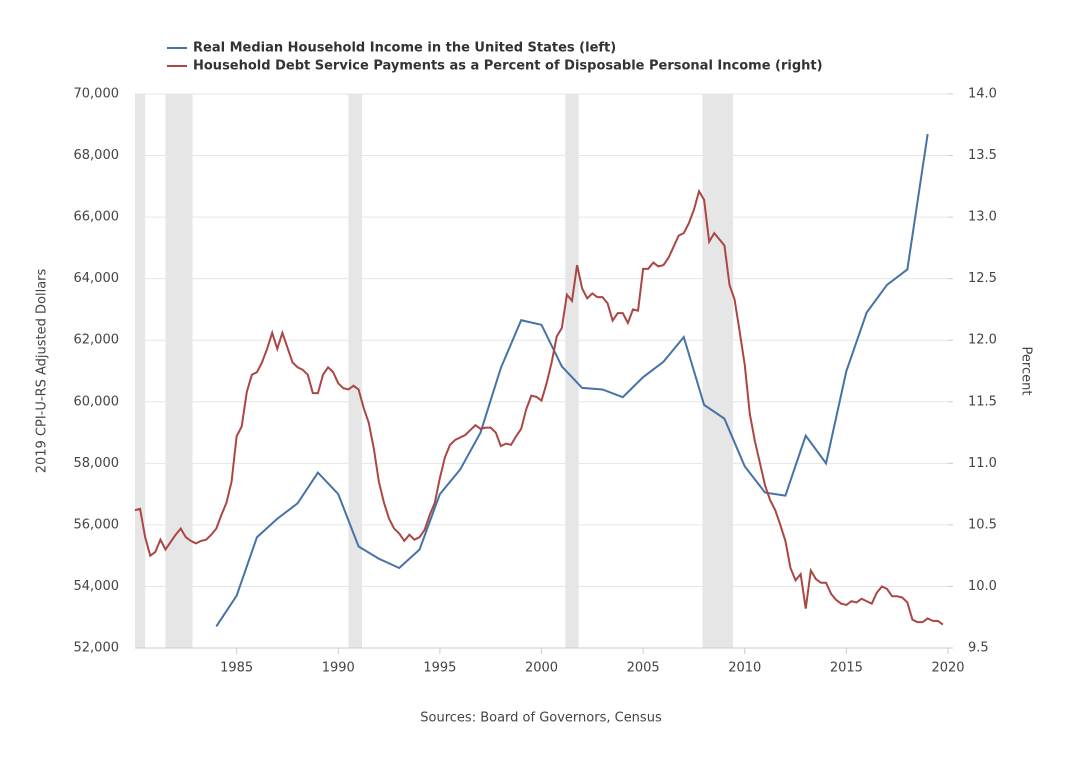 The height and width of the screenshot is (766, 1076). Describe the element at coordinates (236, 668) in the screenshot. I see `x-tick-label: 1985` at that location.